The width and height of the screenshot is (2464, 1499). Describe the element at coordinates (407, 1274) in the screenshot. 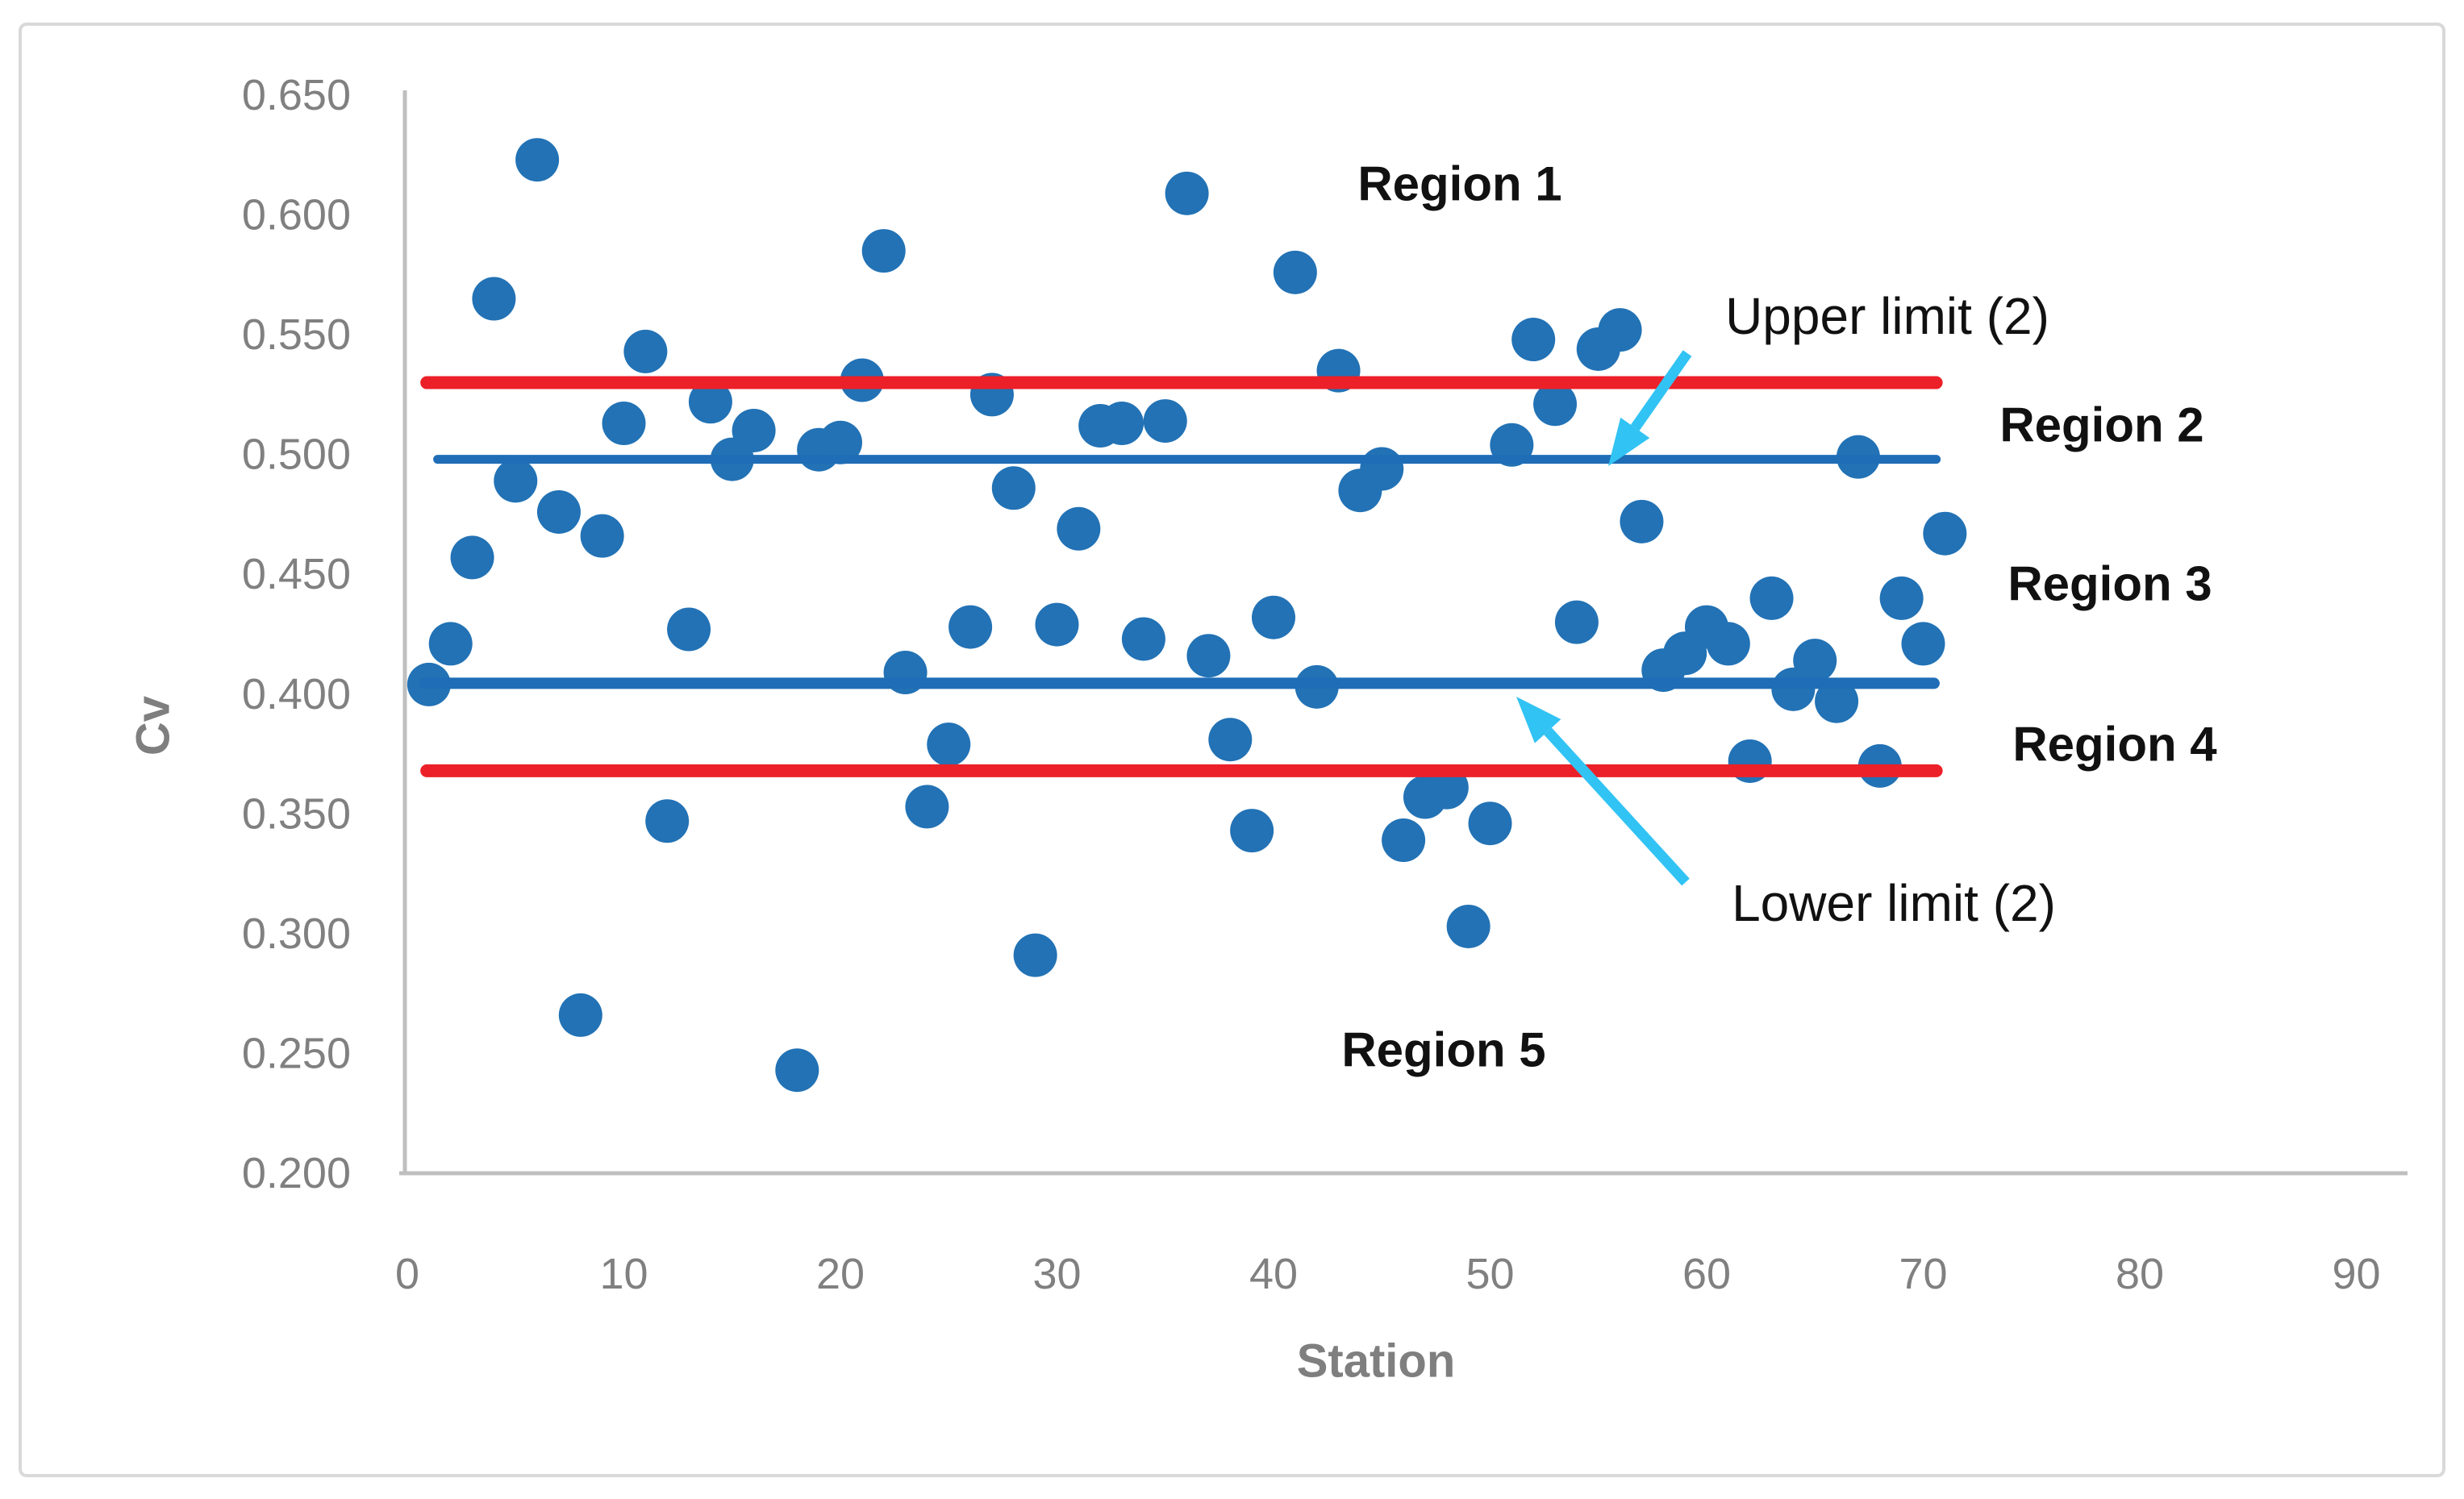

I see `x-tick-label: 0` at that location.